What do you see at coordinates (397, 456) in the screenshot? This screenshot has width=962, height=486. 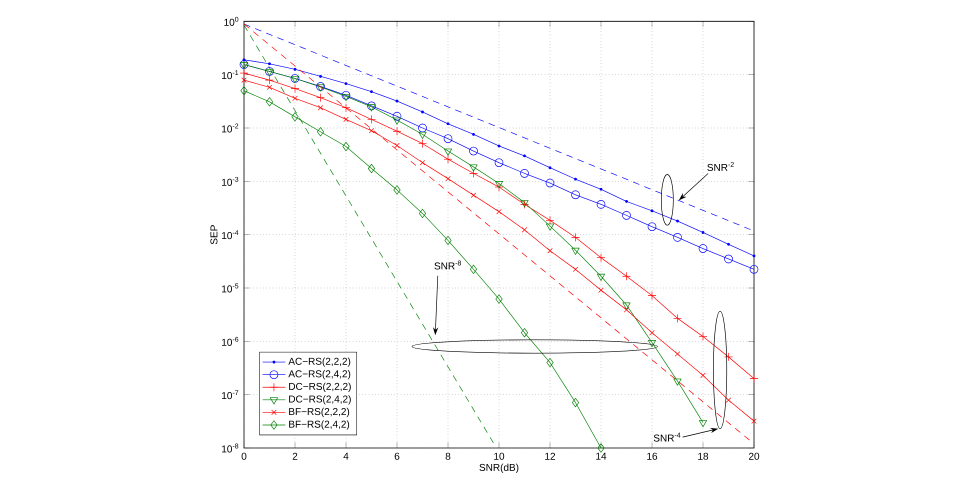 I see `x-tick-label: 6` at bounding box center [397, 456].